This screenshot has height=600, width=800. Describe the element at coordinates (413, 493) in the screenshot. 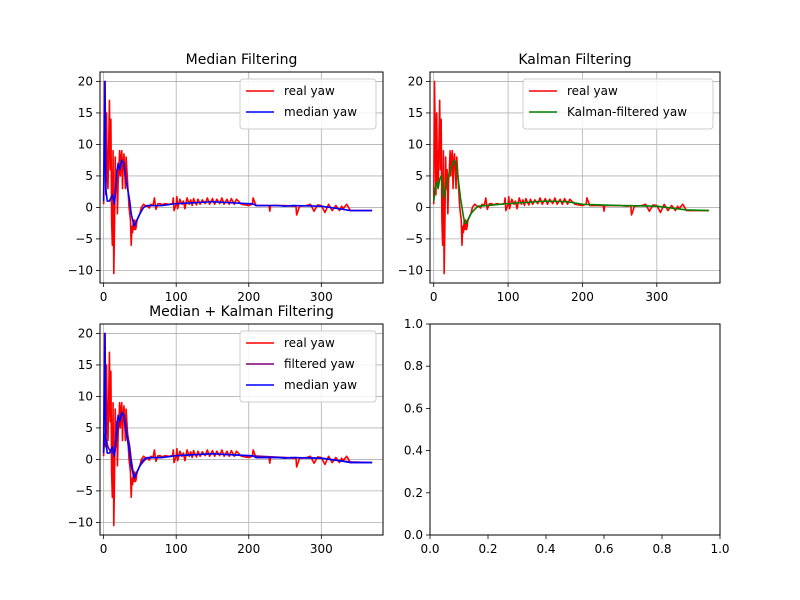

I see `y-tick-label: 0.2` at that location.